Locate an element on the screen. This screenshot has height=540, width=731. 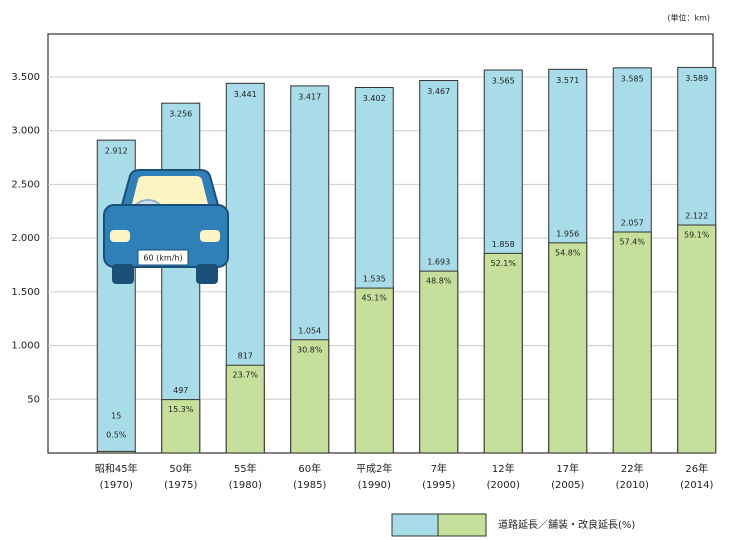
y-tick-label: 1.500 is located at coordinates (25, 292).